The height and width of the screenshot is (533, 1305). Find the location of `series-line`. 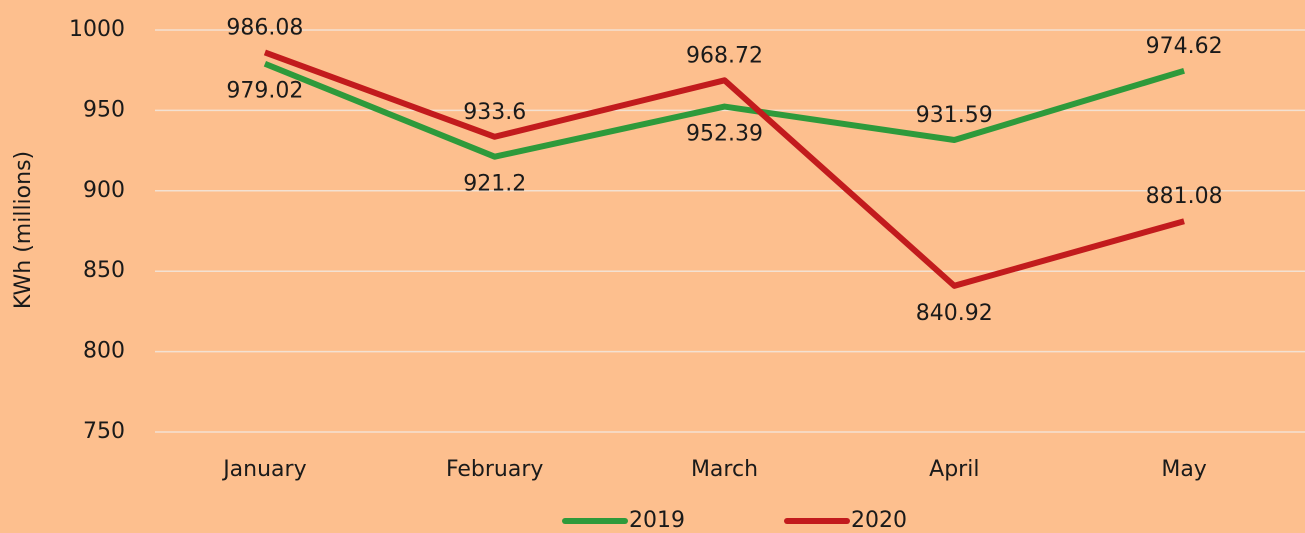

series-line is located at coordinates (724, 110).